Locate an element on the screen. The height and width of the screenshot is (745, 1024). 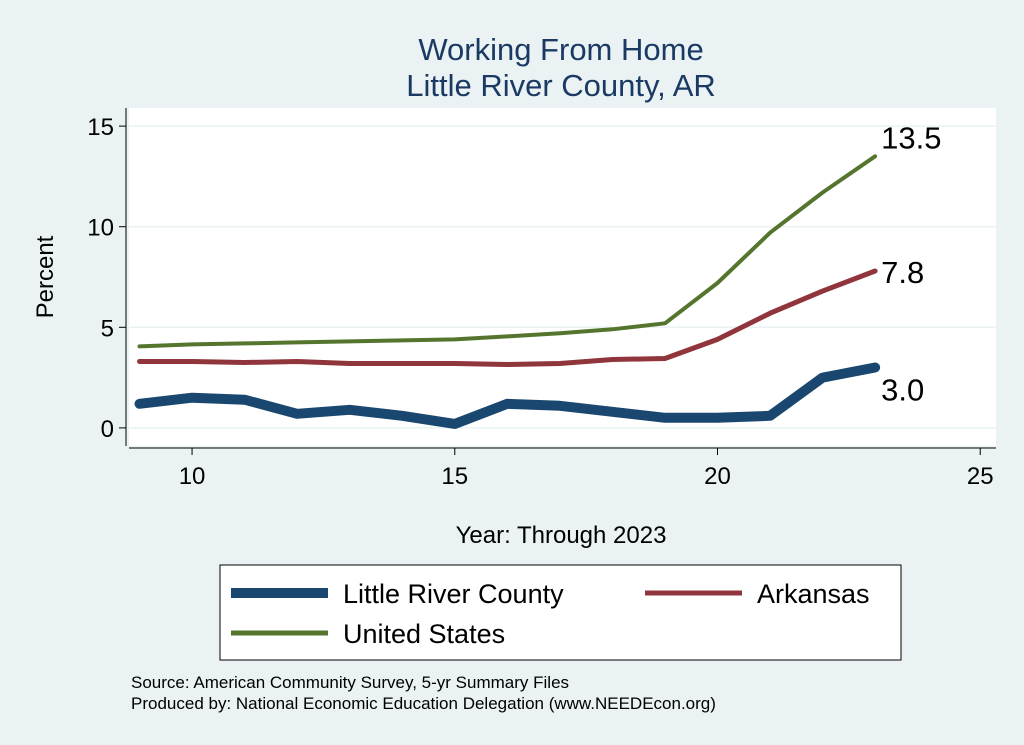
x-axis-title: Year: Through 2023 is located at coordinates (561, 535).